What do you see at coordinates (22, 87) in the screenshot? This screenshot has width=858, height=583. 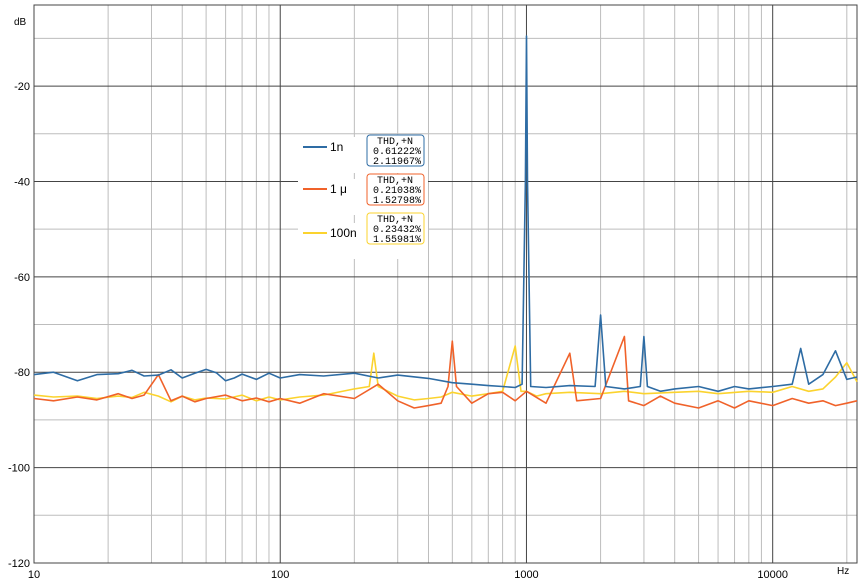 I see `y-tick-label: -20` at bounding box center [22, 87].